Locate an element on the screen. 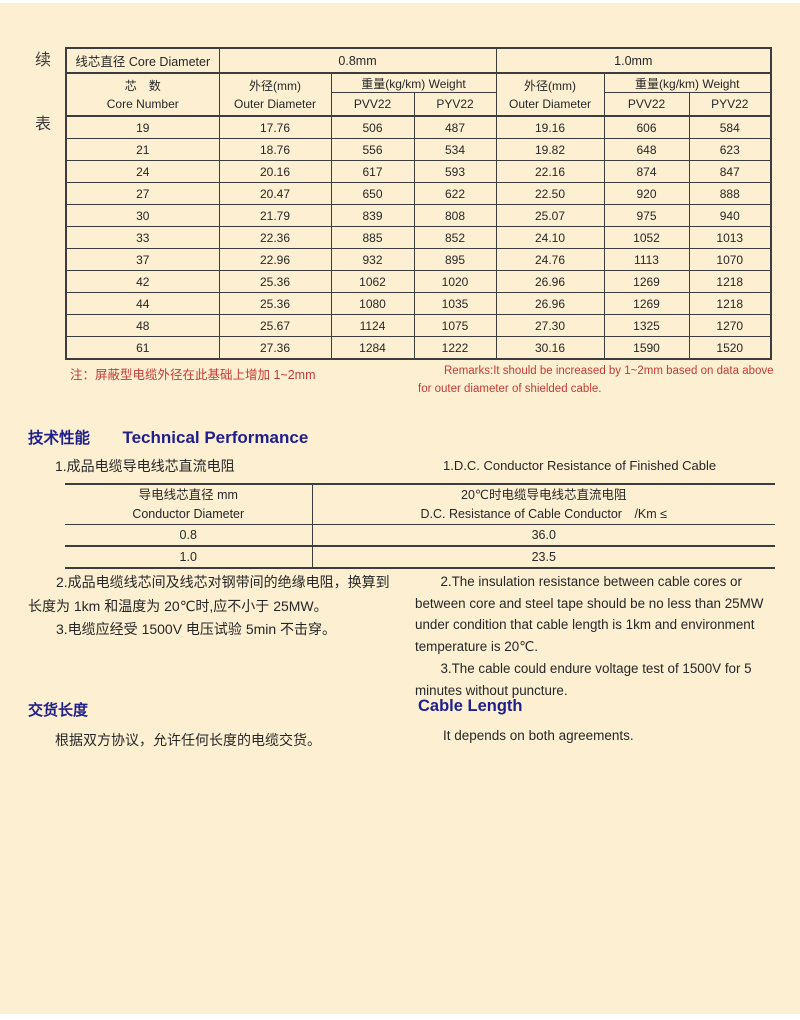 This screenshot has height=1020, width=800. continued-table-label: 续 表 is located at coordinates (43, 110).